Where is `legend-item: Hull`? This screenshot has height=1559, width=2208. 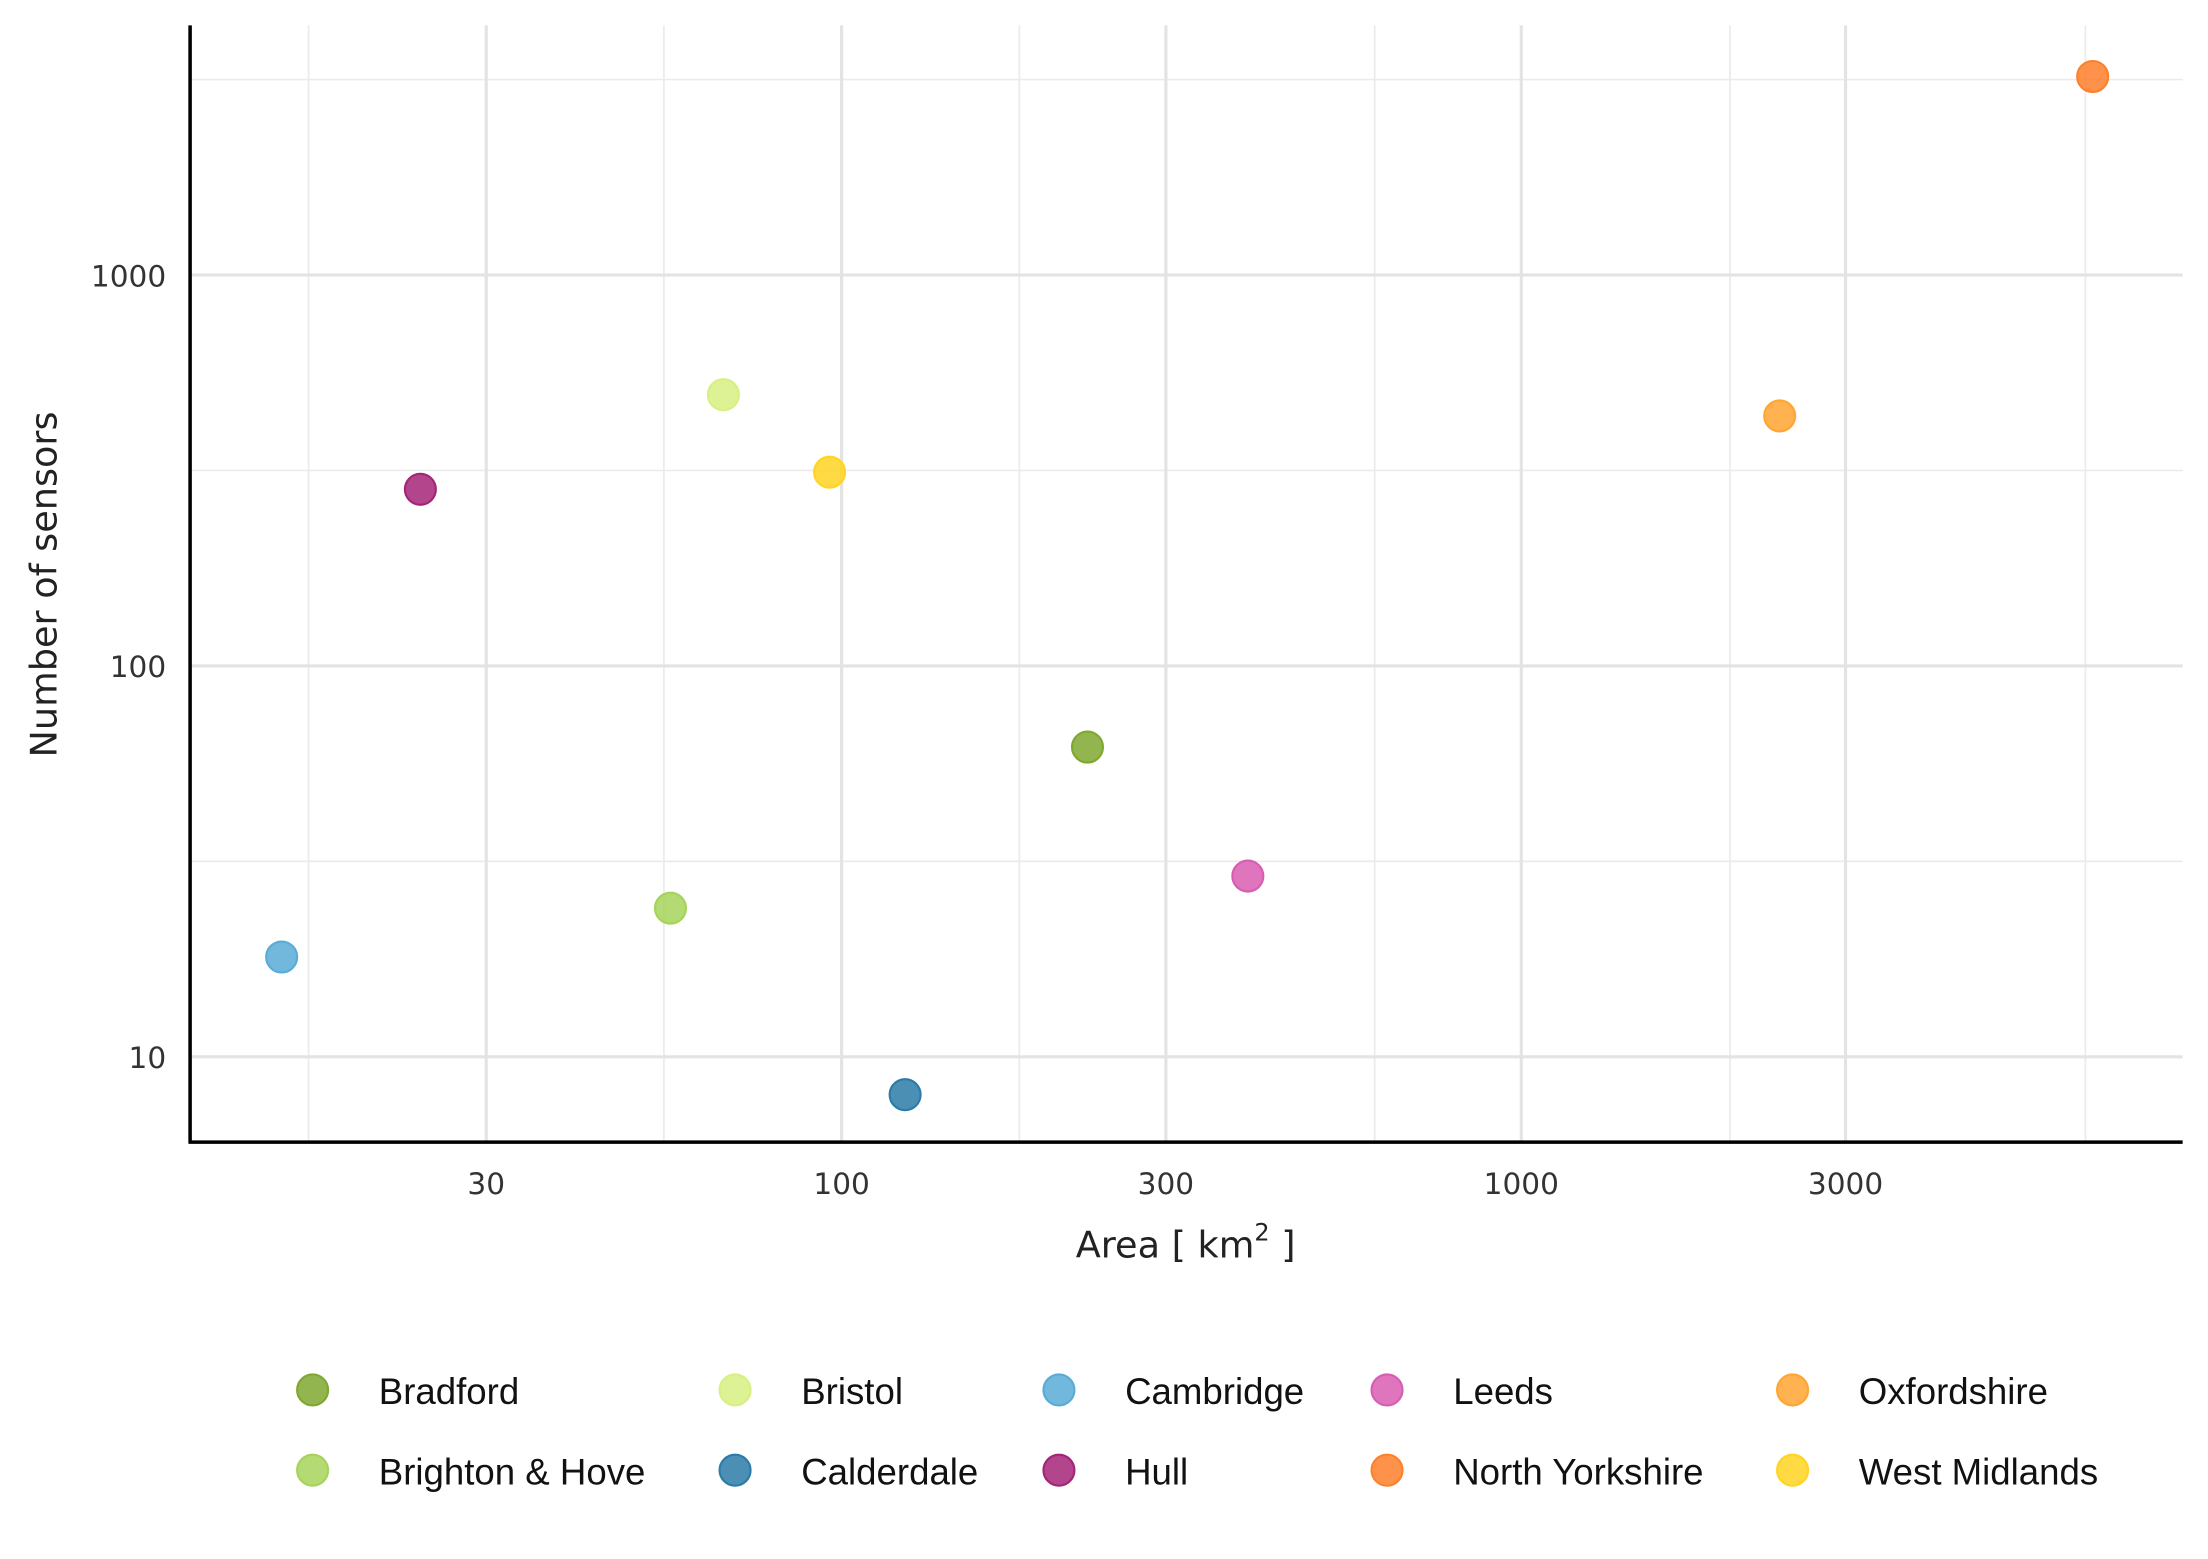 legend-item: Hull is located at coordinates (1115, 1471).